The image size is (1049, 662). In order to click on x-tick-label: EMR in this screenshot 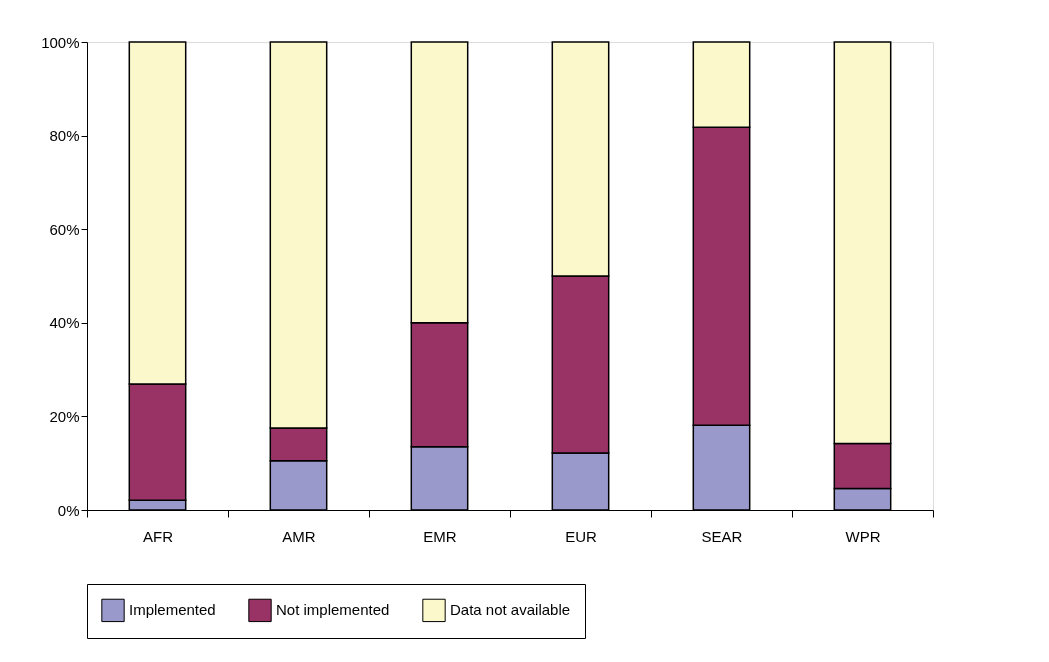, I will do `click(440, 536)`.